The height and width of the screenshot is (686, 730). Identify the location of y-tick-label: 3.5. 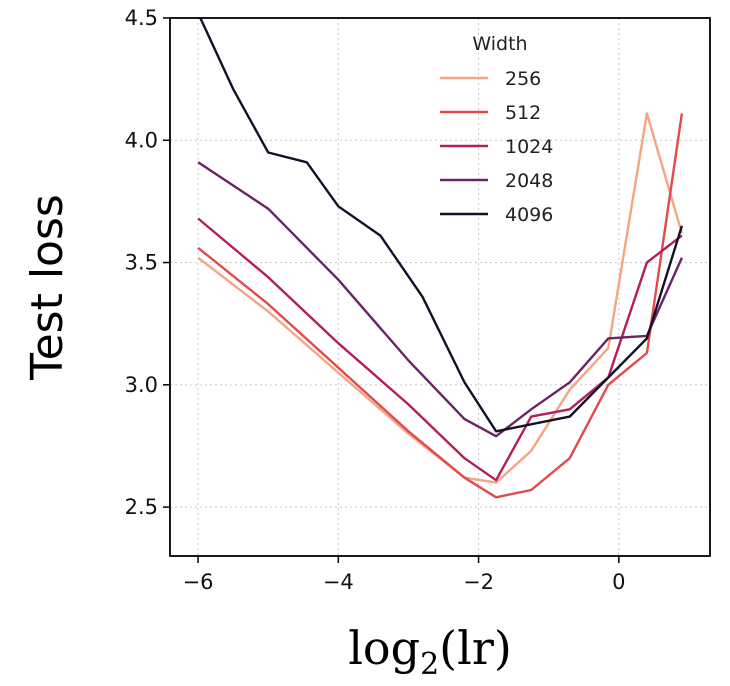
(141, 263).